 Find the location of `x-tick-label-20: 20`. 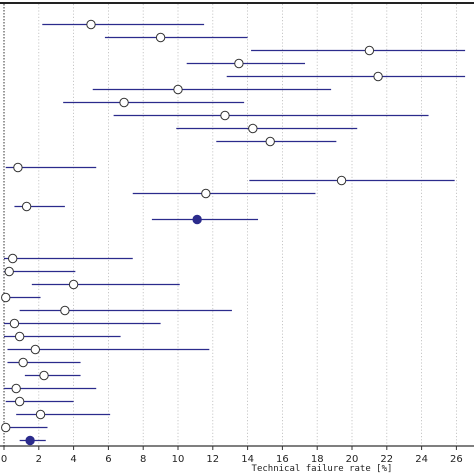

x-tick-label-20: 20 is located at coordinates (352, 459).